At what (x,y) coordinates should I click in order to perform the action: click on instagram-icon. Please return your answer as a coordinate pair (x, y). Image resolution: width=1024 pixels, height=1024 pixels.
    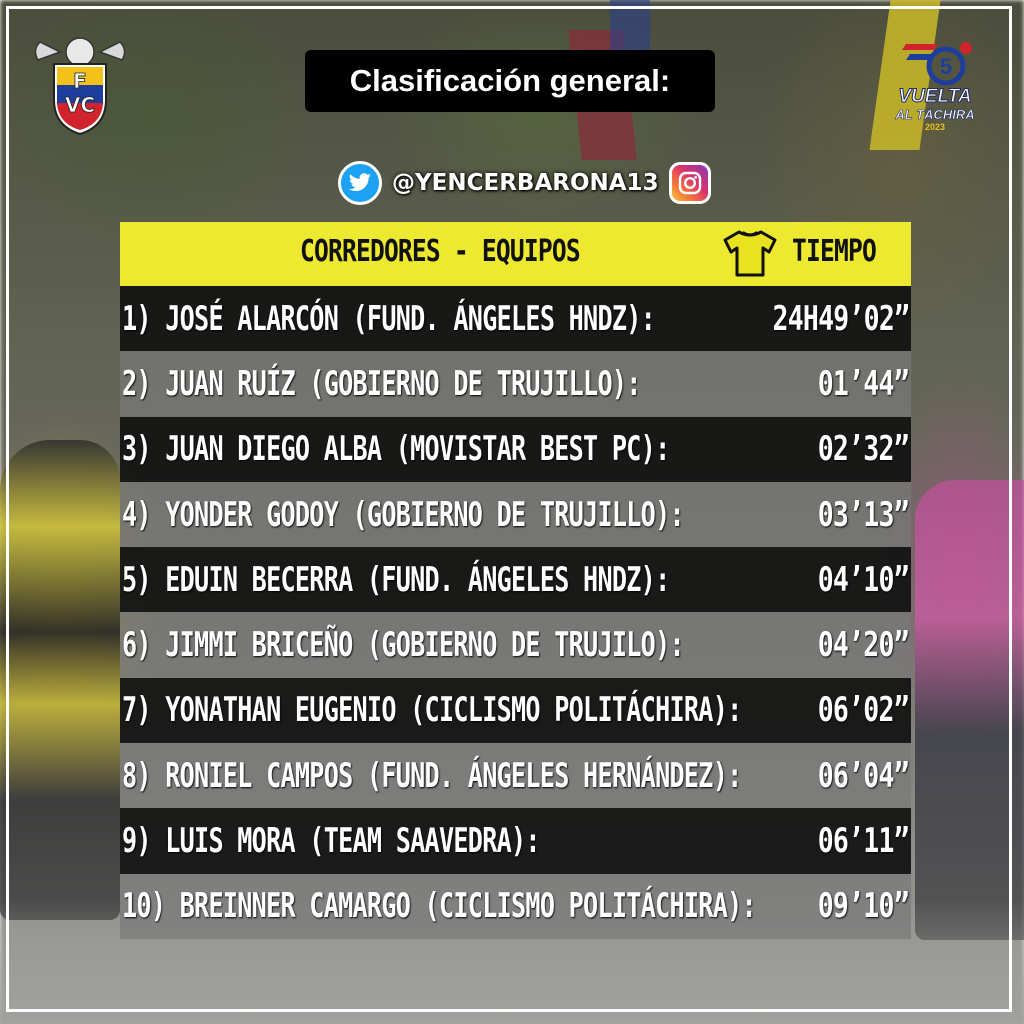
    Looking at the image, I should click on (689, 183).